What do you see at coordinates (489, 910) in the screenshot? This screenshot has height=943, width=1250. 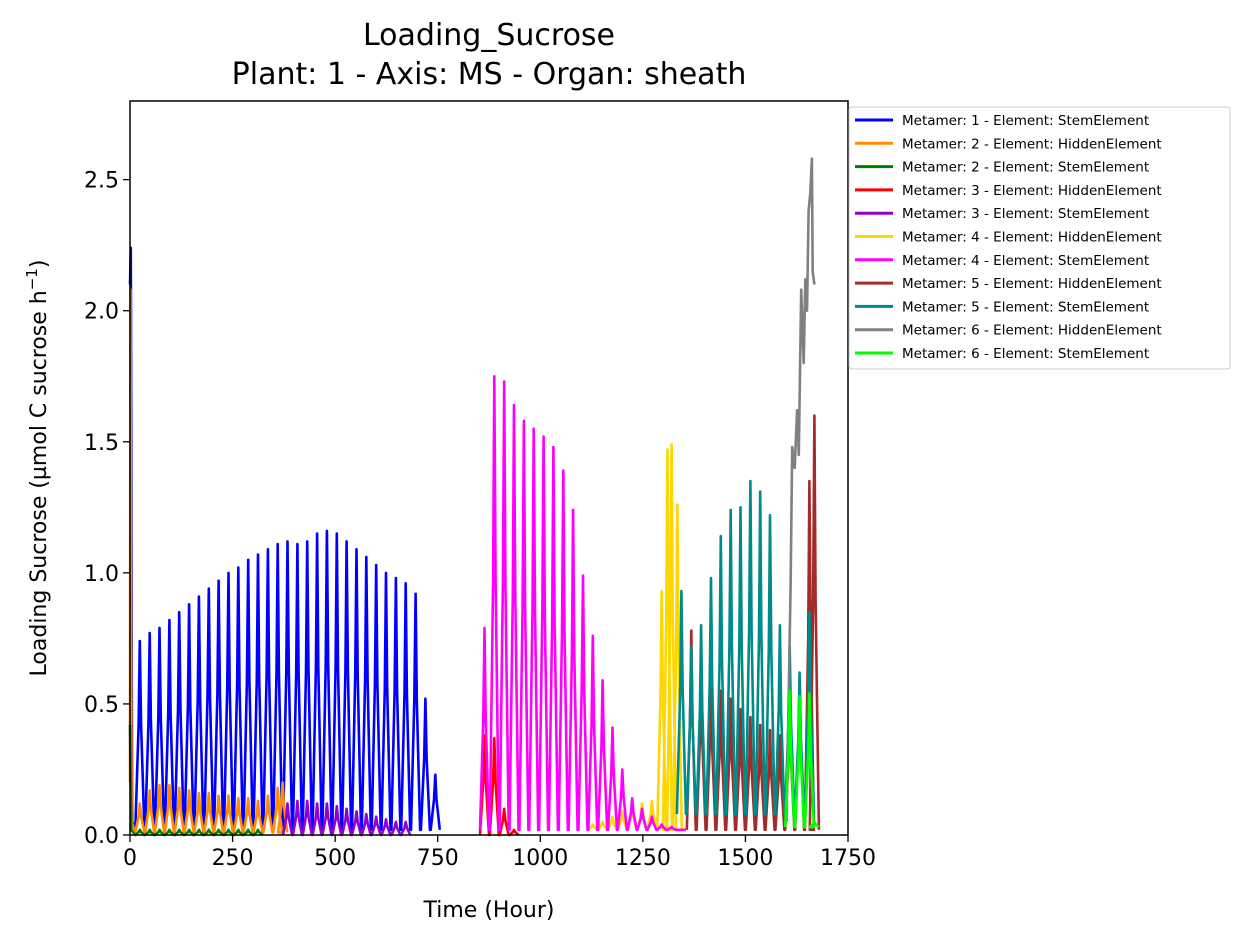 I see `x-axis-label: Time (Hour)` at bounding box center [489, 910].